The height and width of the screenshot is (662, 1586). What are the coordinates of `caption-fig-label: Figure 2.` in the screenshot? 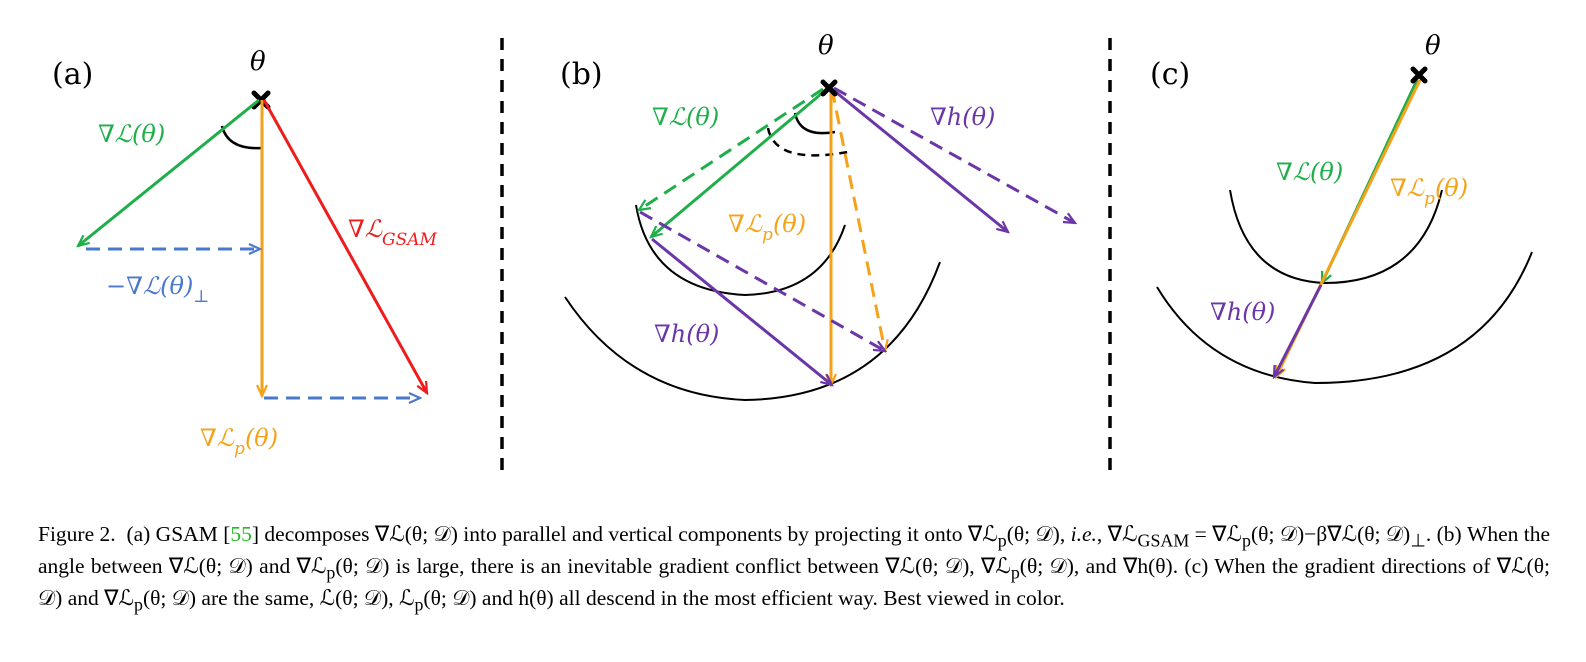 It's located at (77, 534).